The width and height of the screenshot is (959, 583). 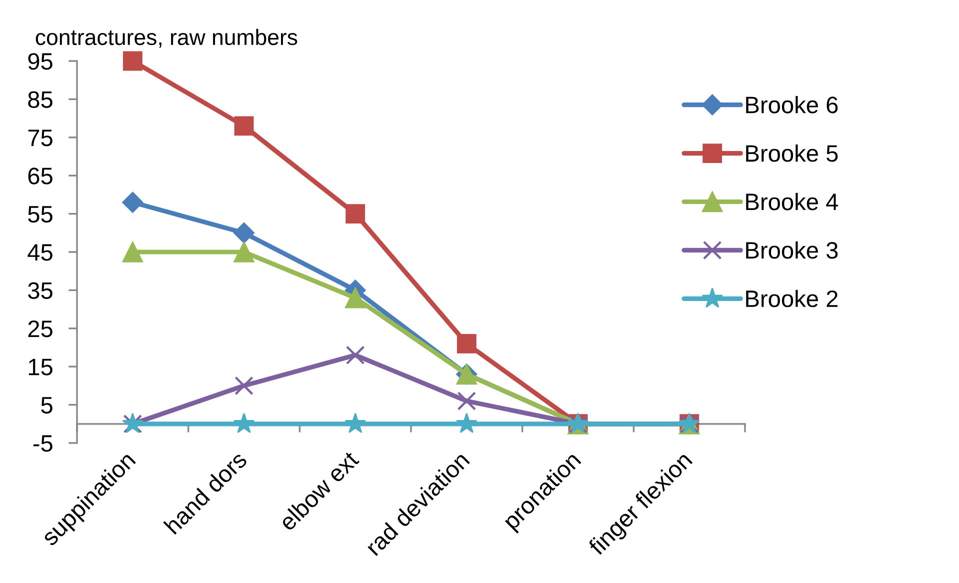 I want to click on legend-label: Brooke 6, so click(x=792, y=105).